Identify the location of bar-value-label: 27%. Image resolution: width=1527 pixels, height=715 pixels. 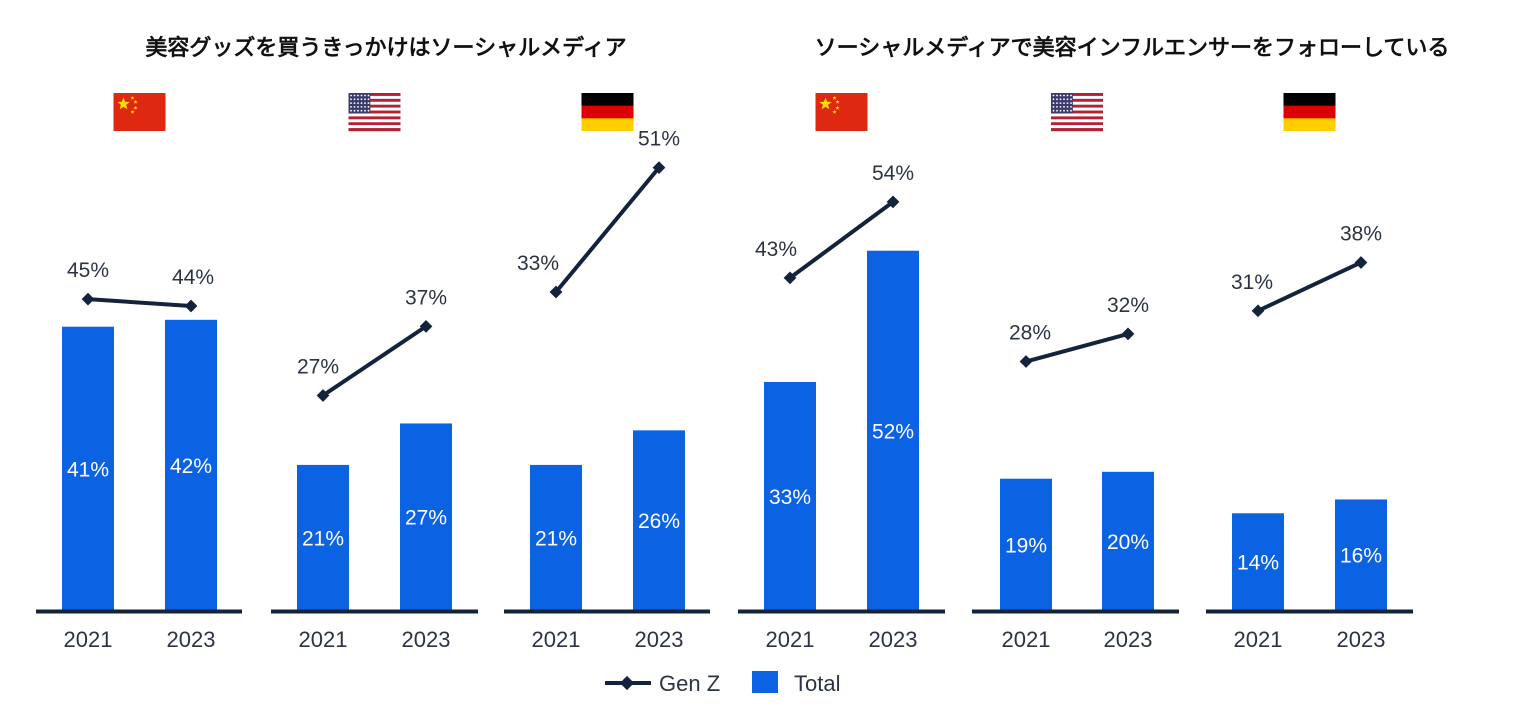
(426, 518).